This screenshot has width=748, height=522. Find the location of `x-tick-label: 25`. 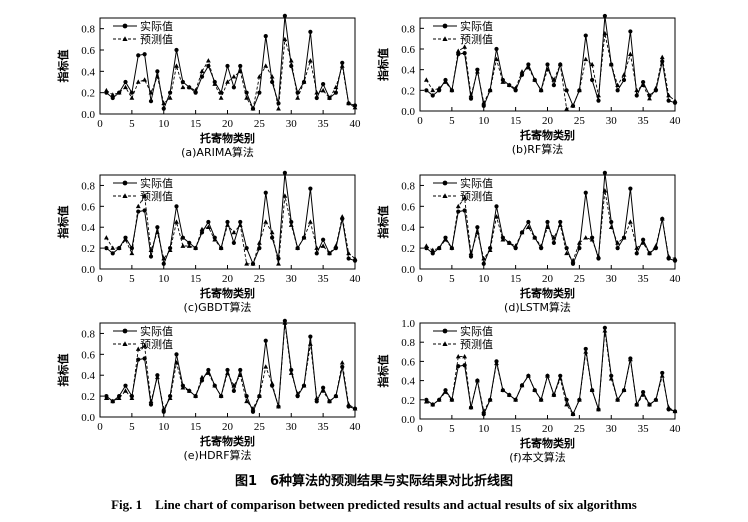

x-tick-label: 25 is located at coordinates (260, 427).